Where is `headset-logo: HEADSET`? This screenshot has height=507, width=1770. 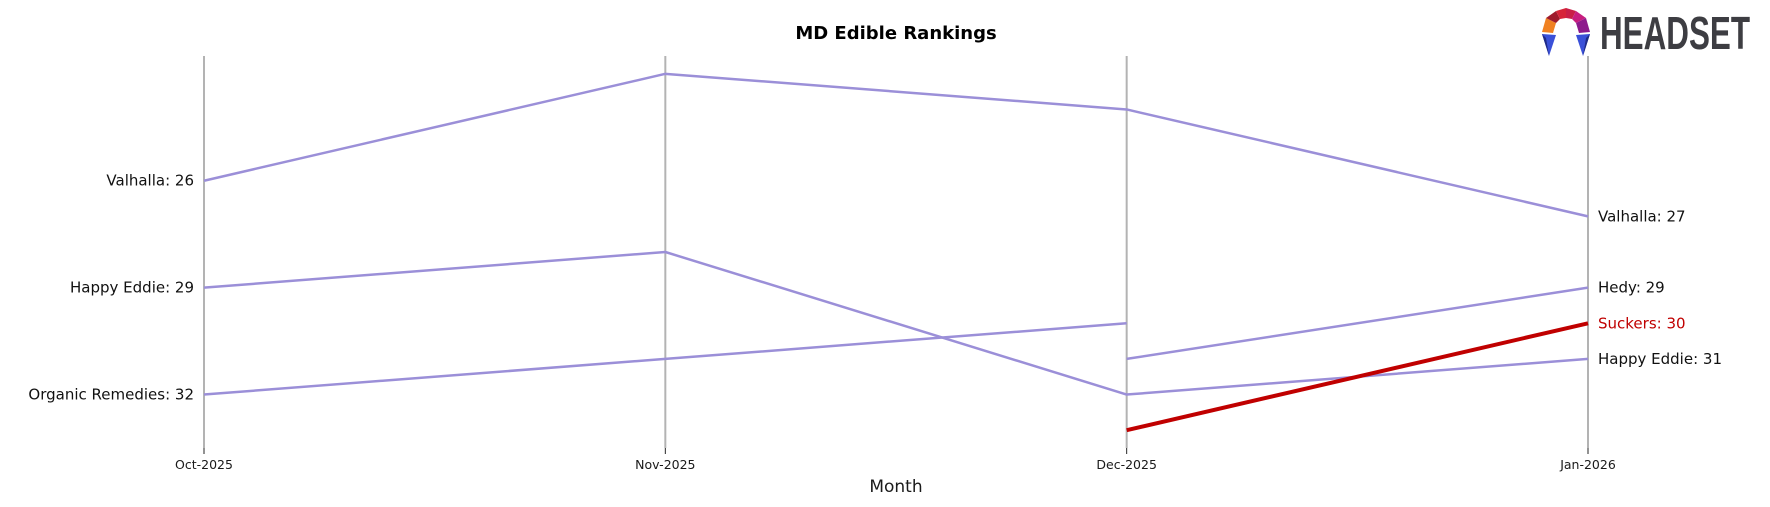 headset-logo: HEADSET is located at coordinates (1646, 33).